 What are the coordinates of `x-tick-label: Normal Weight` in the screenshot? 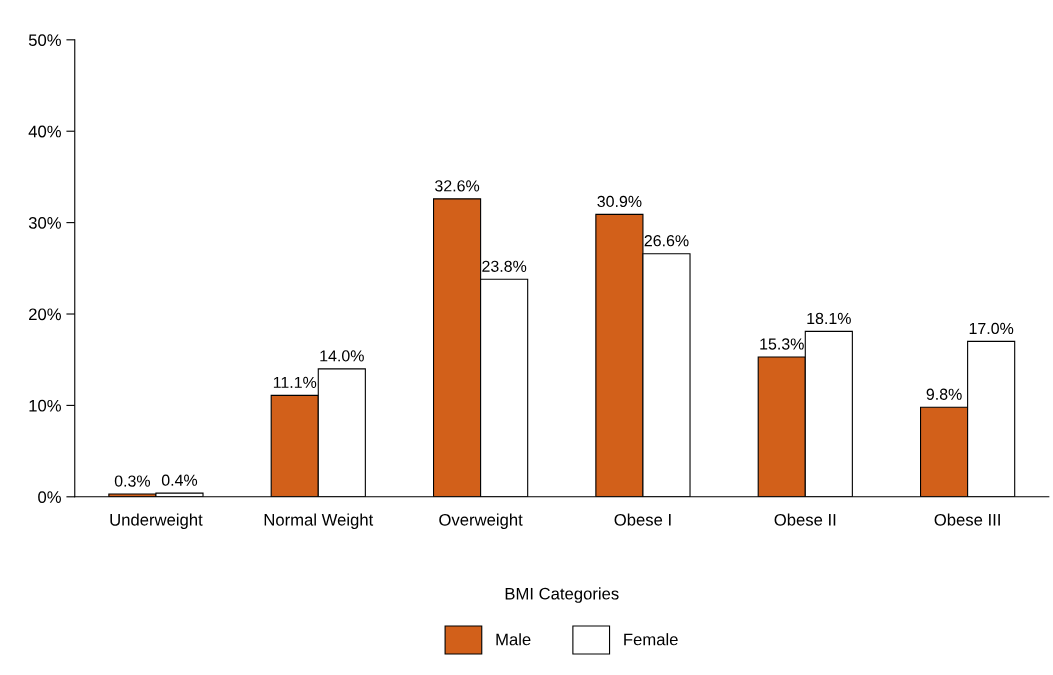 It's located at (319, 521).